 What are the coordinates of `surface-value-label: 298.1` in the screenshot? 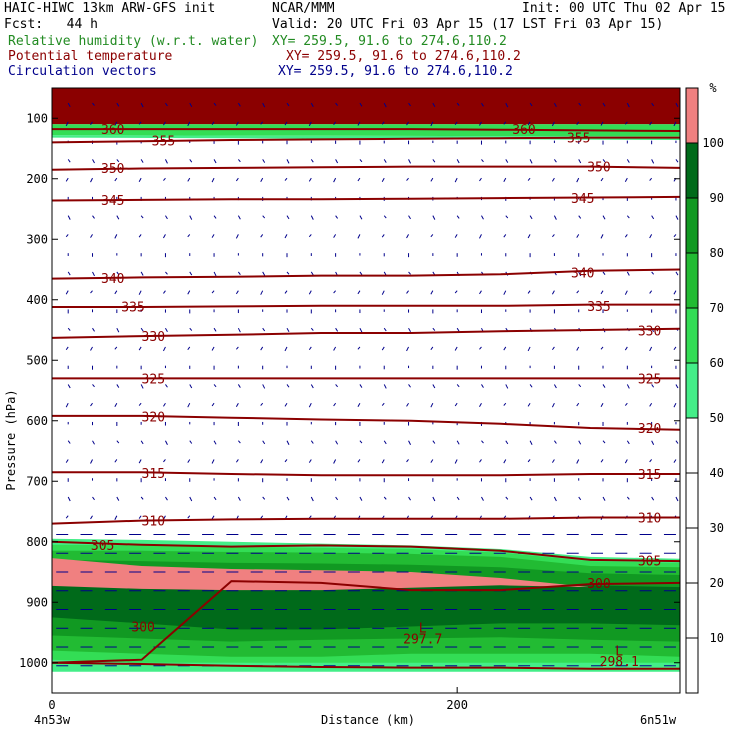 It's located at (619, 662).